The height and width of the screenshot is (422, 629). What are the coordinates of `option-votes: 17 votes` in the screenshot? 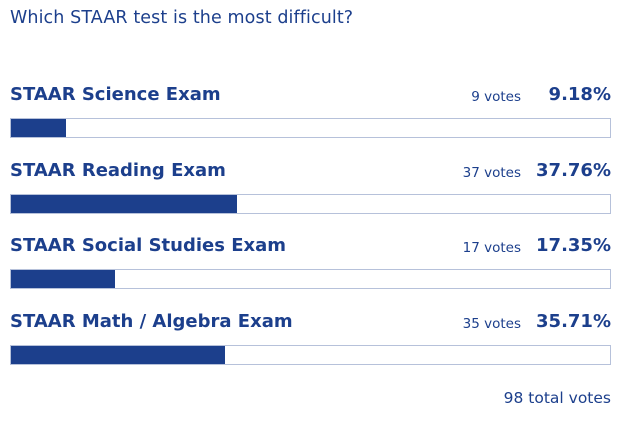 It's located at (491, 248).